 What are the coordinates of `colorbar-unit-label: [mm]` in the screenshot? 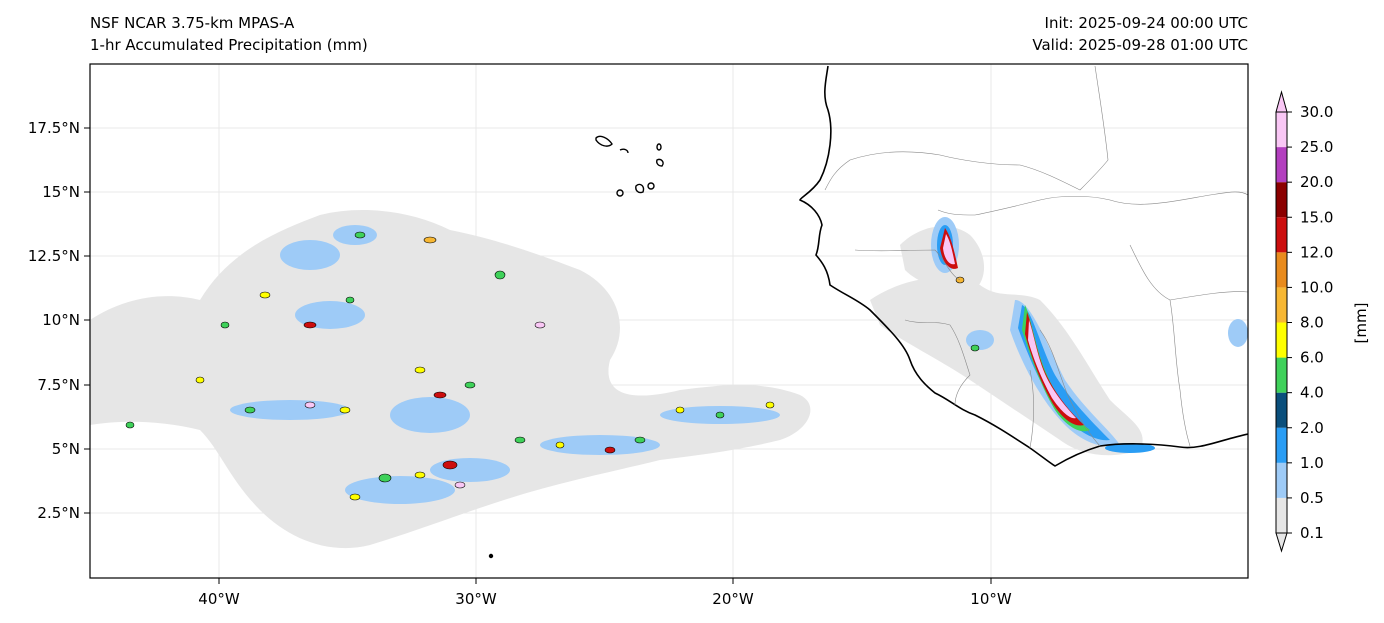 It's located at (1361, 323).